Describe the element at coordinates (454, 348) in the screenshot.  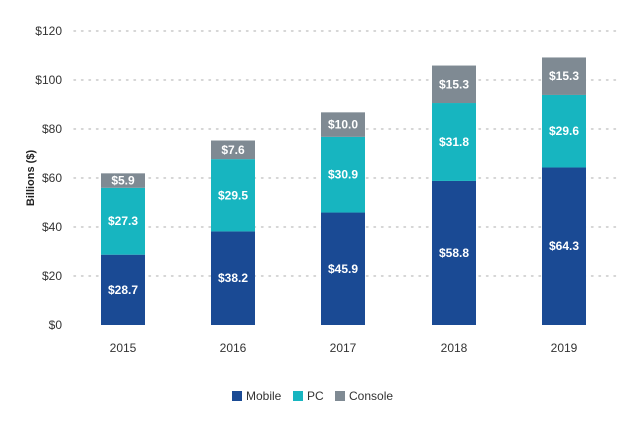
I see `x-tick-label: 2018` at that location.